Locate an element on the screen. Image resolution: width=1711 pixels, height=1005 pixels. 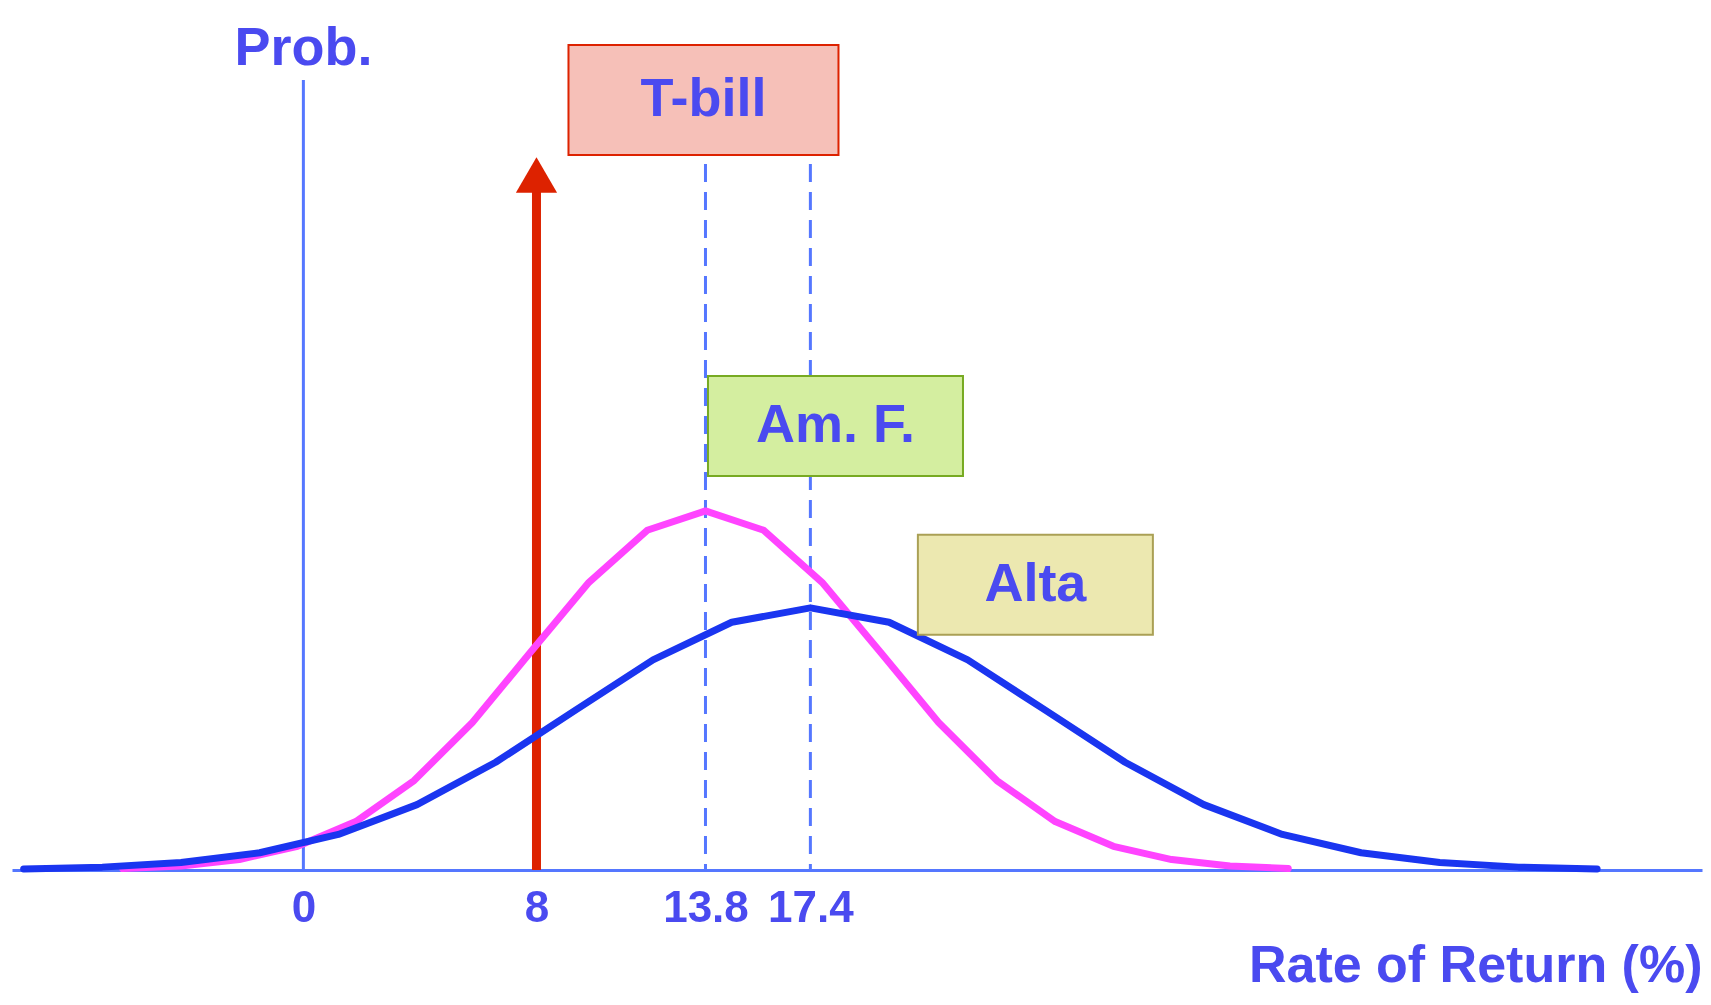
series-label: Alta is located at coordinates (1036, 581).